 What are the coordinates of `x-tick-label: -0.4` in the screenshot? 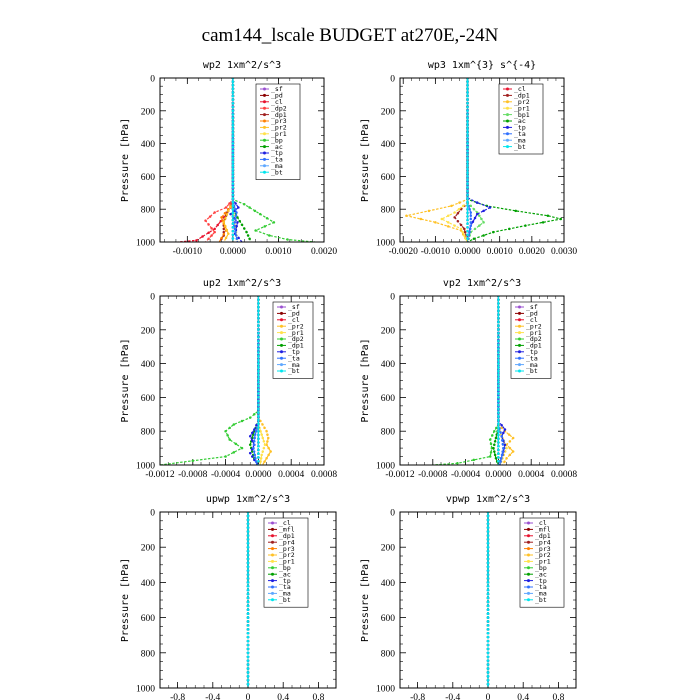 It's located at (212, 696).